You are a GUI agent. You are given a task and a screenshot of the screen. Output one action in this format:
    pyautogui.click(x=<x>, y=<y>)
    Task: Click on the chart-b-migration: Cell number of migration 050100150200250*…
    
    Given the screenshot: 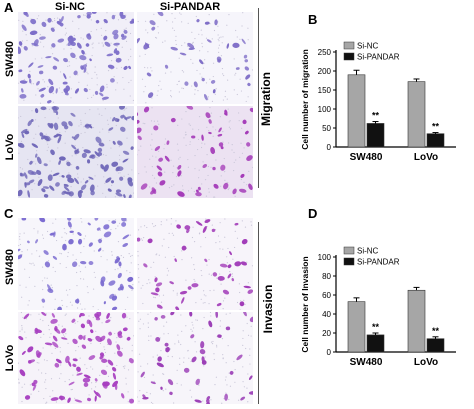 What is the action you would take?
    pyautogui.click(x=378, y=102)
    